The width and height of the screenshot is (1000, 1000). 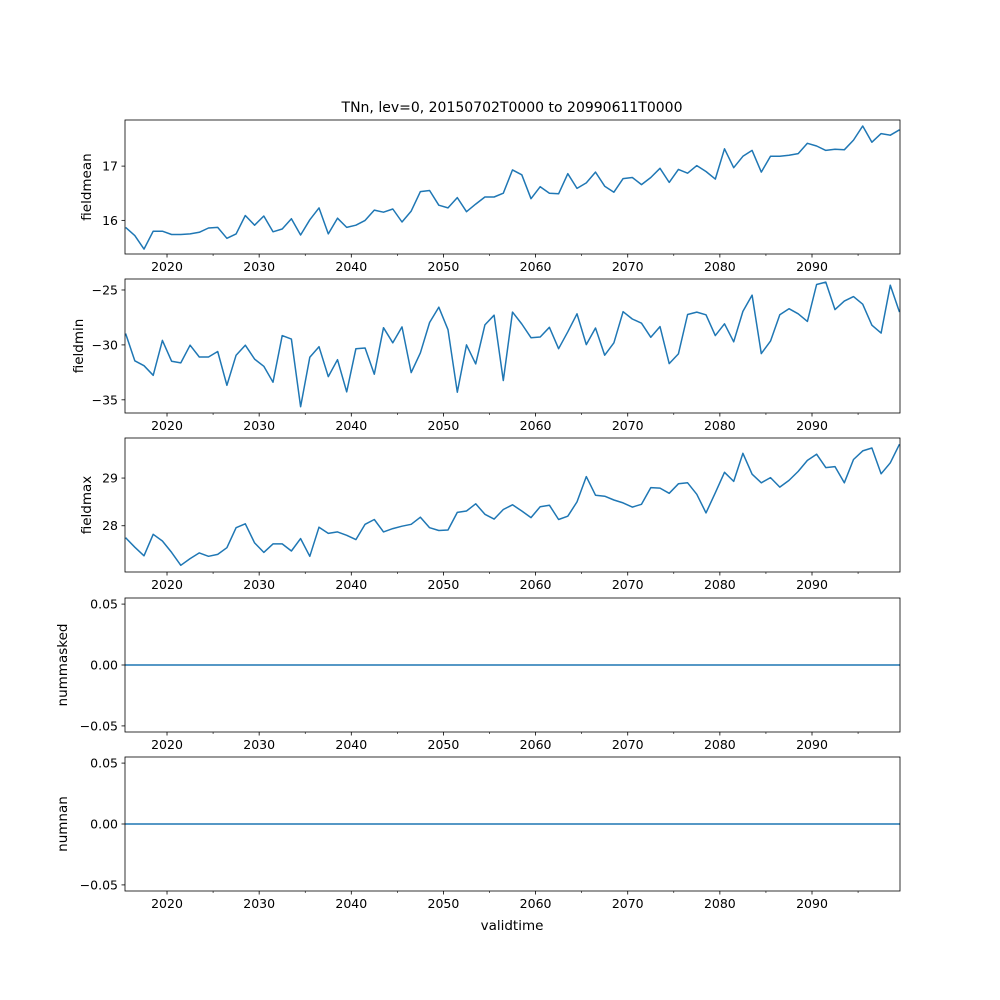 What do you see at coordinates (105, 399) in the screenshot?
I see `y-tick-label: −35` at bounding box center [105, 399].